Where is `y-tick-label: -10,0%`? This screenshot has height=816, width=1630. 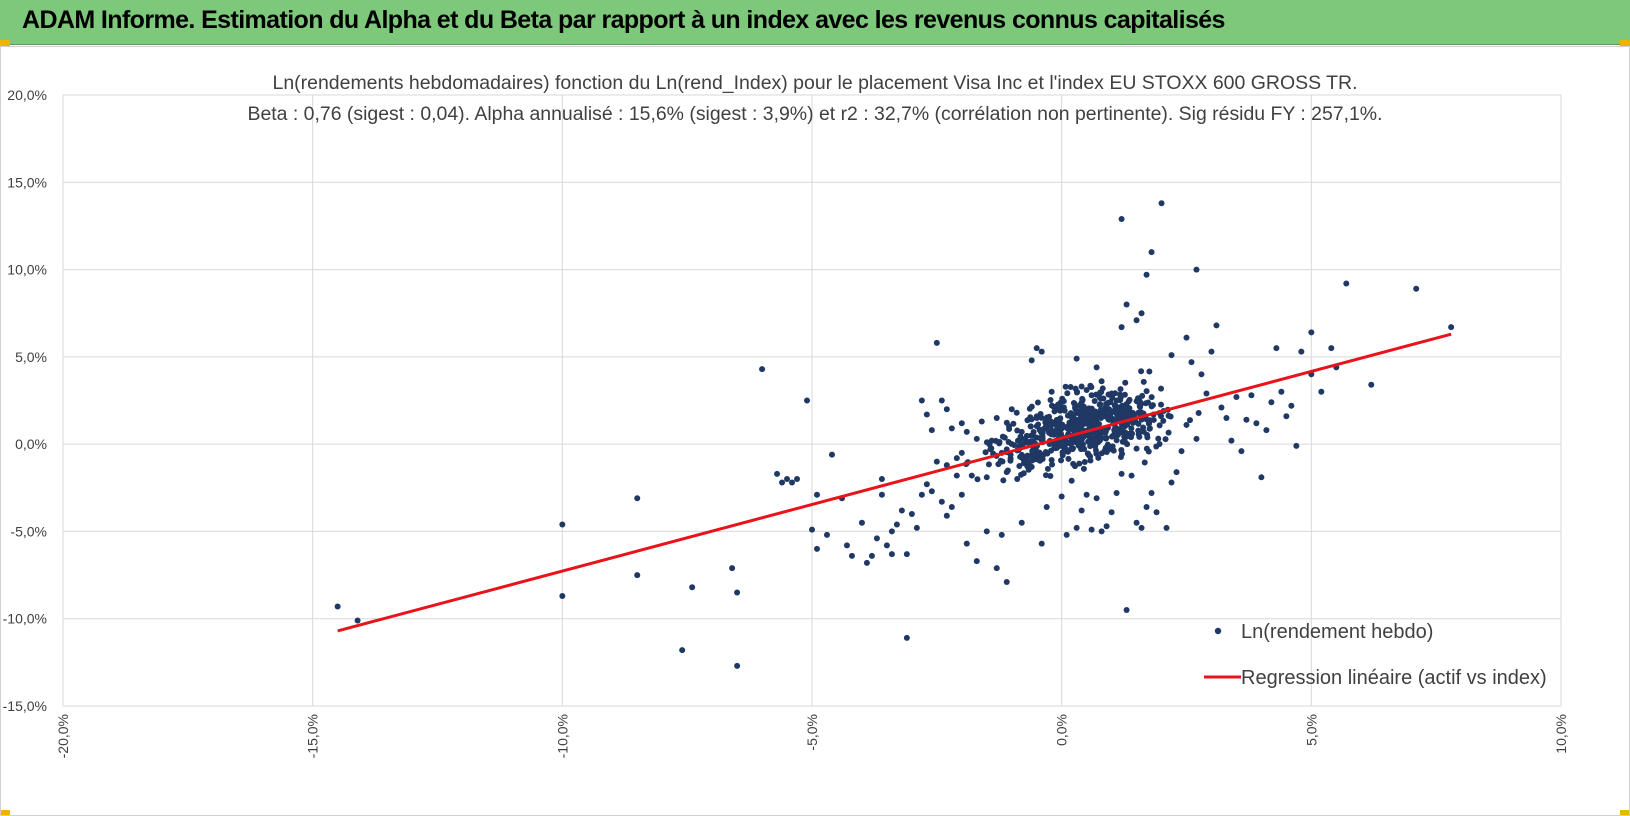
y-tick-label: -10,0% is located at coordinates (25, 619).